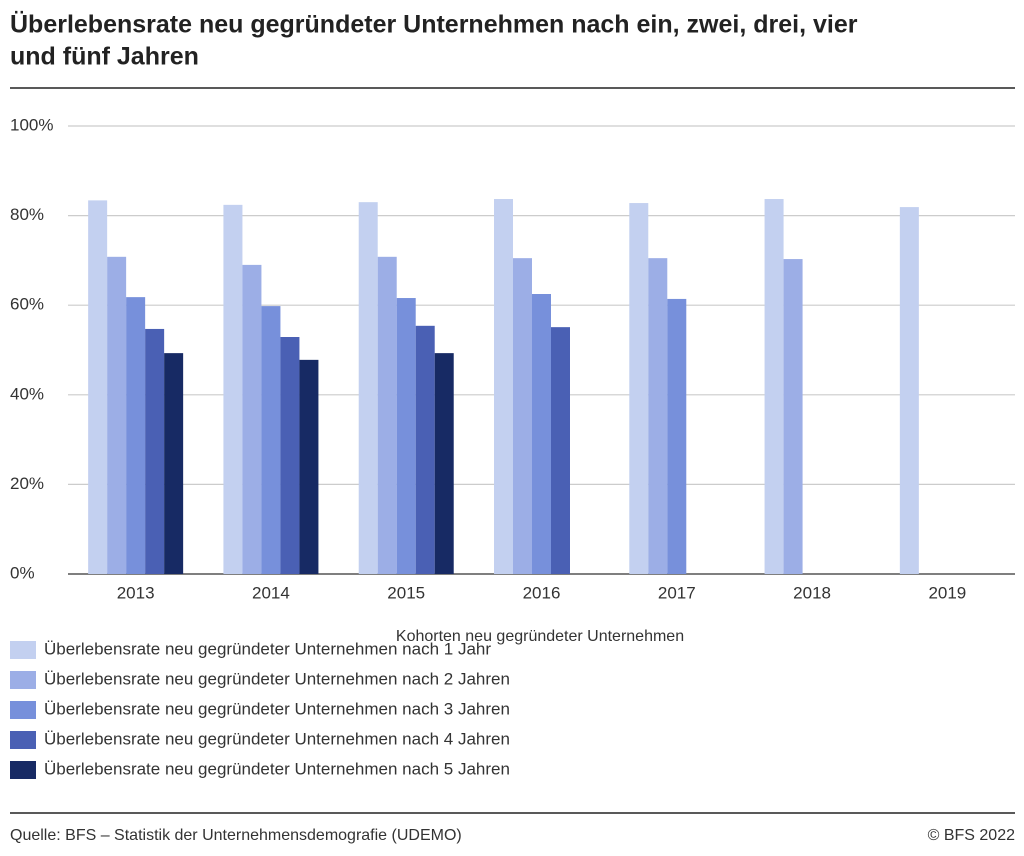 This screenshot has width=1024, height=856. Describe the element at coordinates (27, 393) in the screenshot. I see `y-tick-label: 40%` at that location.